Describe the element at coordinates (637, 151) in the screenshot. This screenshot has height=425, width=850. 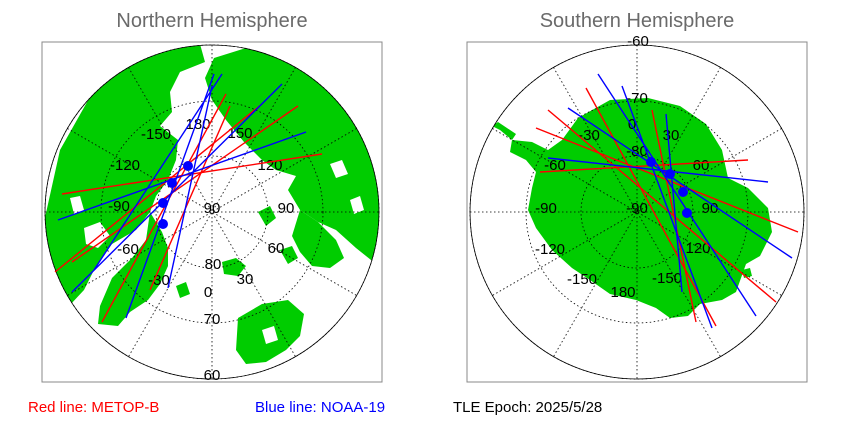
I see `south-lat-label: -80` at that location.